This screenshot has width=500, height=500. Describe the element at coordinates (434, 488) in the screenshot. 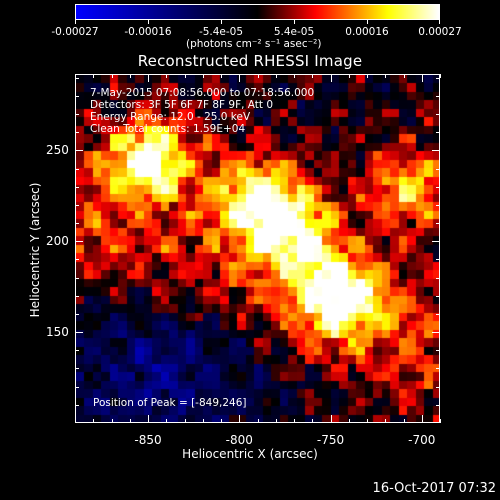

I see `plot-timestamp: 16-Oct-2017 07:32` at that location.